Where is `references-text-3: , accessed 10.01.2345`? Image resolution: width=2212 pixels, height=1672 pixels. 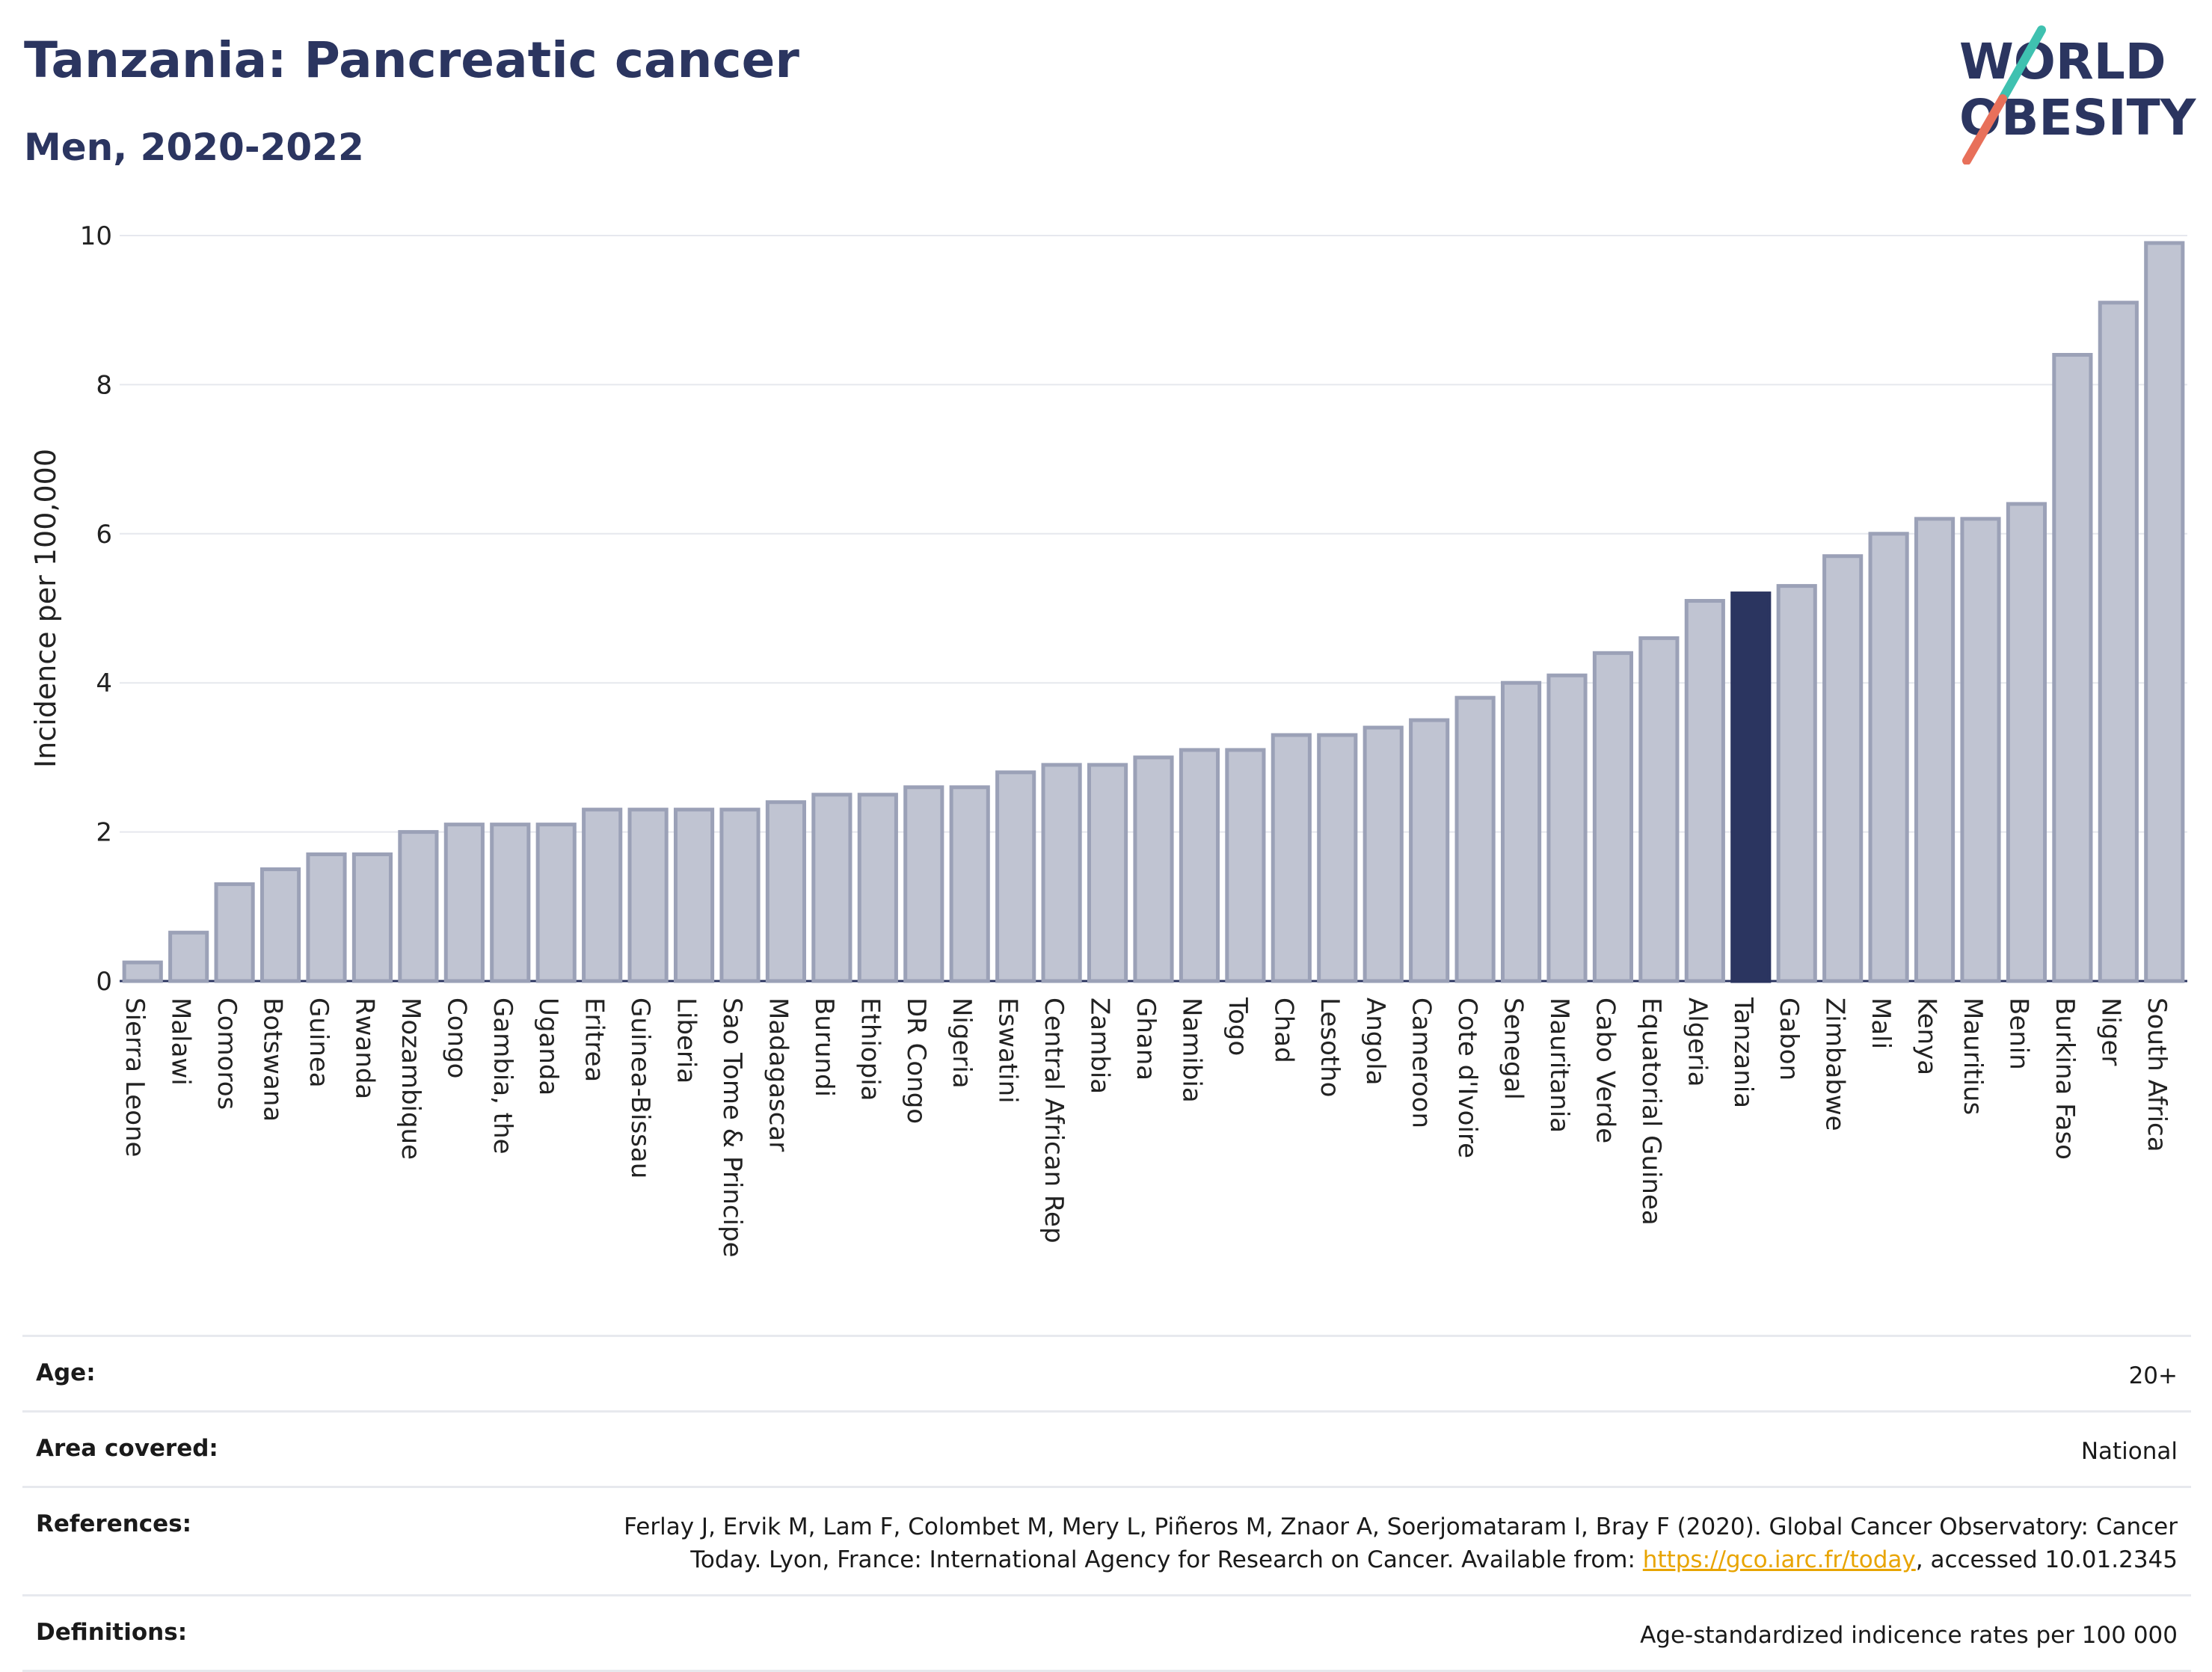 references-text-3: , accessed 10.01.2345 is located at coordinates (2046, 1559).